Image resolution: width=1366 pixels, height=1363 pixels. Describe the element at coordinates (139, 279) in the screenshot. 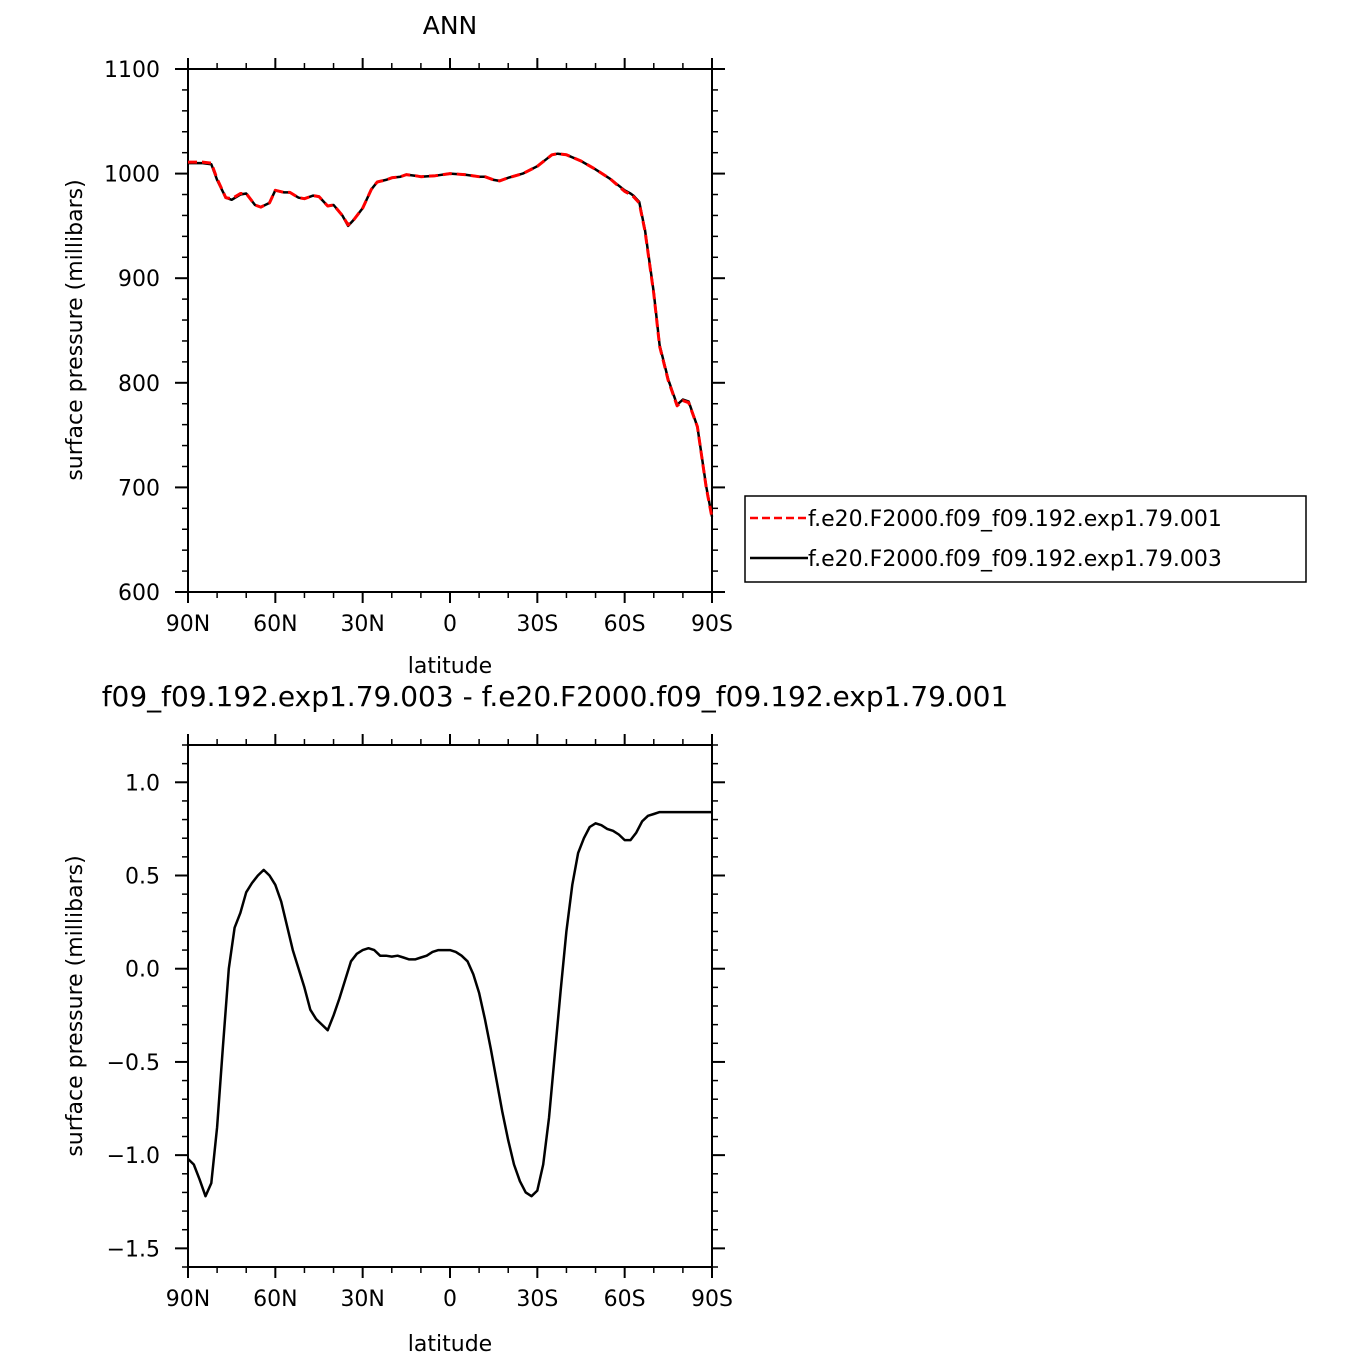

I see `top-y-tick-label: 900` at that location.